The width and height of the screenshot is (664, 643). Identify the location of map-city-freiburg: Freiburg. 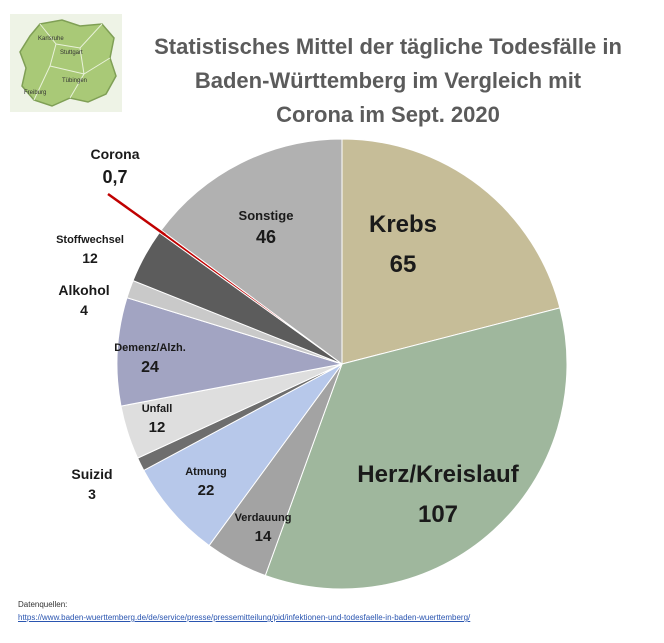
(35, 93).